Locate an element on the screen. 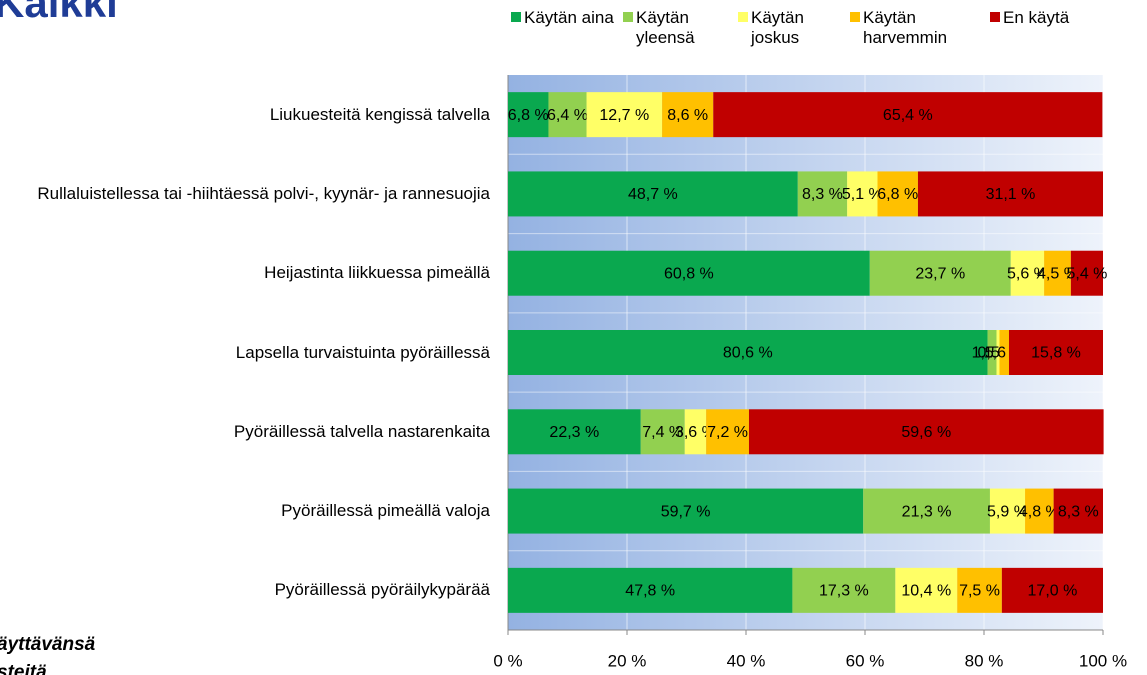  data-label: 17,3 % is located at coordinates (844, 591).